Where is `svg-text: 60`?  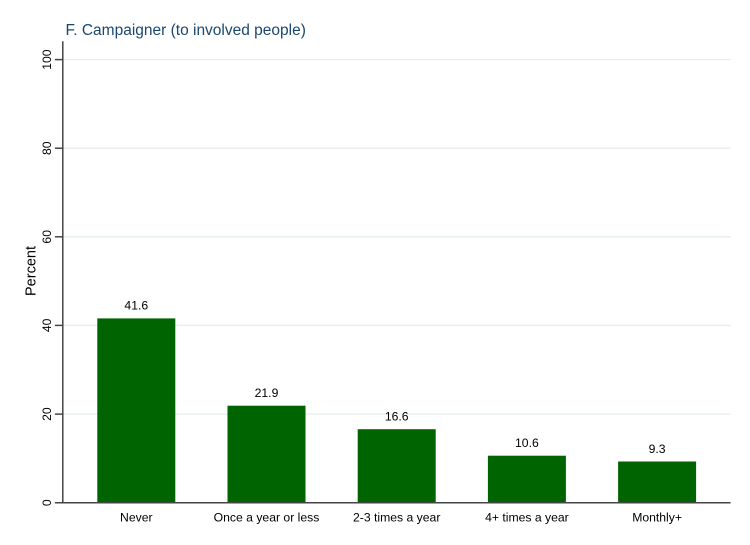
svg-text: 60 is located at coordinates (47, 237).